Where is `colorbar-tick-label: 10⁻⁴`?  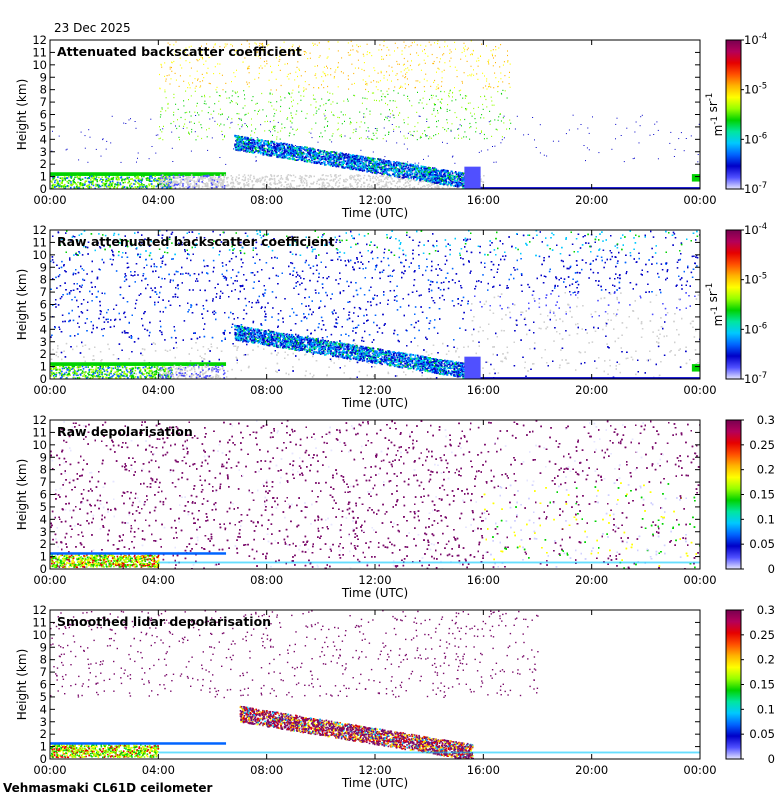
colorbar-tick-label: 10⁻⁴ is located at coordinates (755, 229).